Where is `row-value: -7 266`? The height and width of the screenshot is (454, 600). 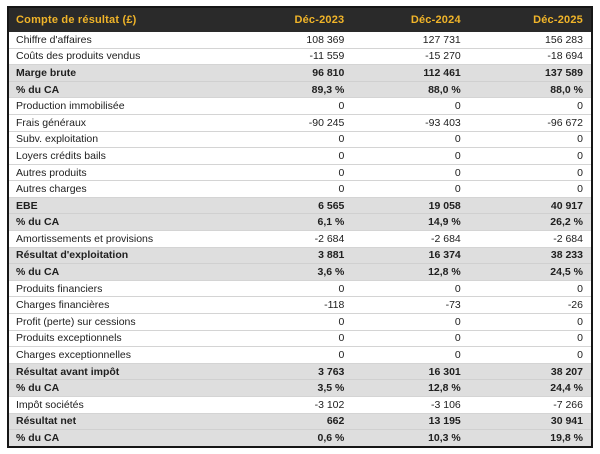
row-value: -7 266 is located at coordinates (529, 405).